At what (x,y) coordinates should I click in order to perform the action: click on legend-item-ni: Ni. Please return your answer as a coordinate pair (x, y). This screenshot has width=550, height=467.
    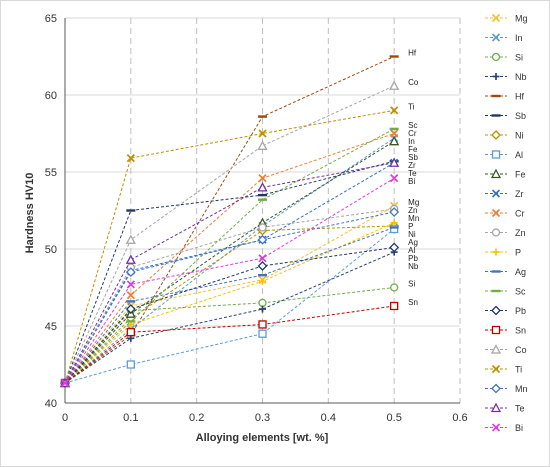
    Looking at the image, I should click on (504, 135).